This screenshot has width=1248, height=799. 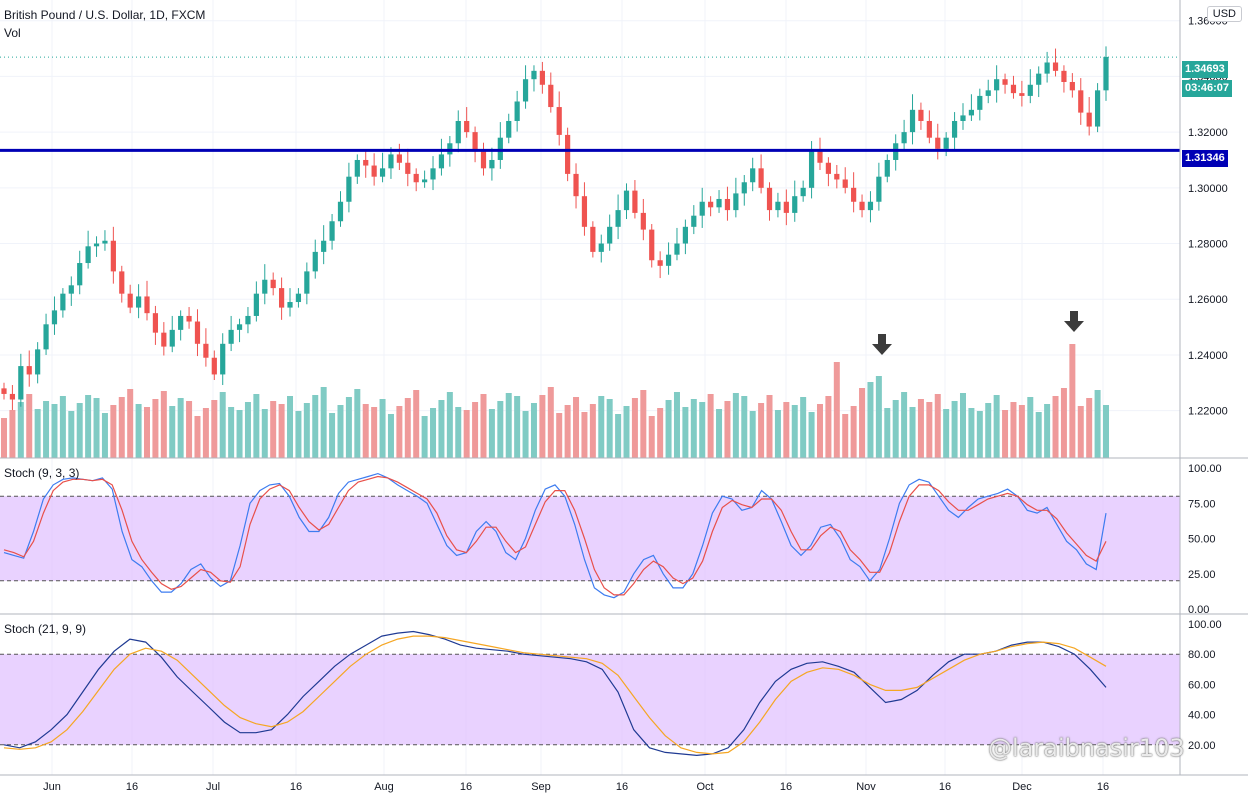 What do you see at coordinates (1202, 746) in the screenshot?
I see `stoch-tick-label: 20.00` at bounding box center [1202, 746].